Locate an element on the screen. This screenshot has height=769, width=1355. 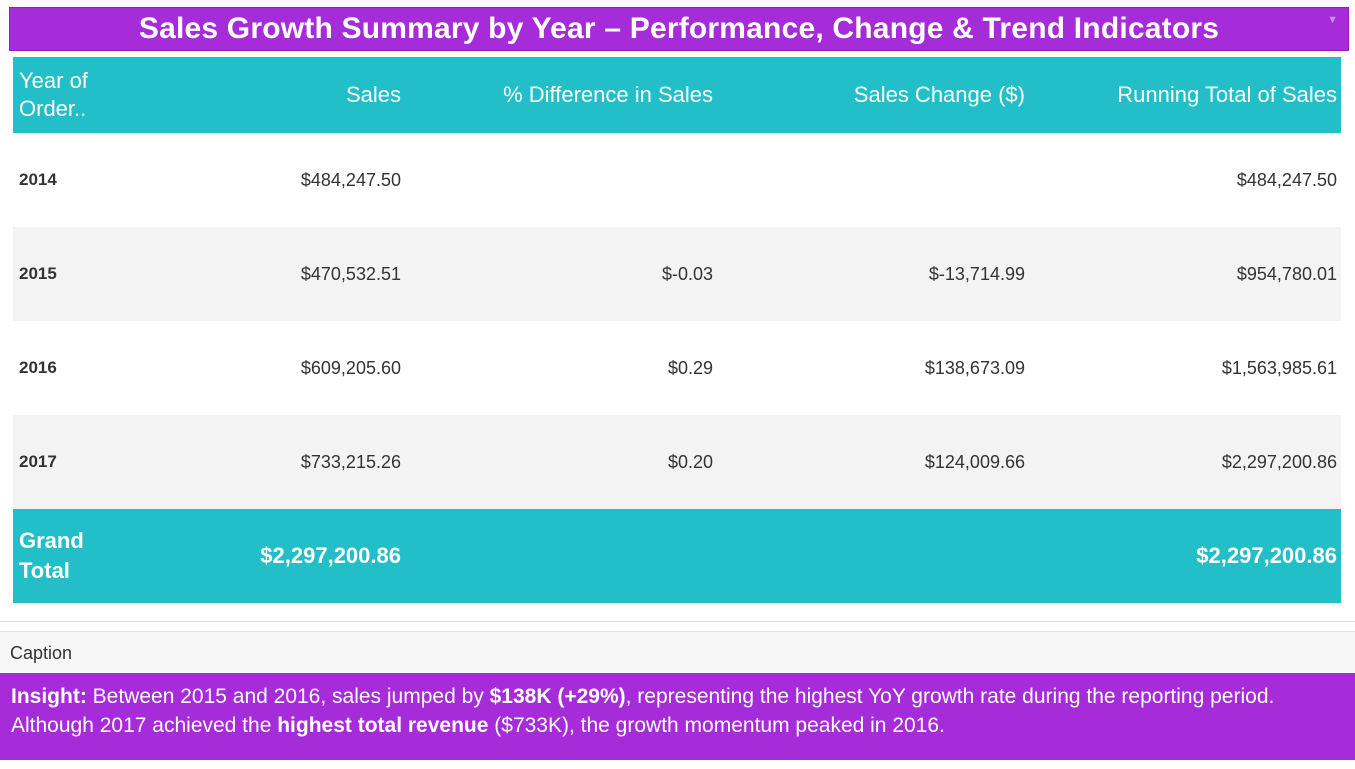
column-header-pct-difference: % Difference in Sales is located at coordinates (608, 94).